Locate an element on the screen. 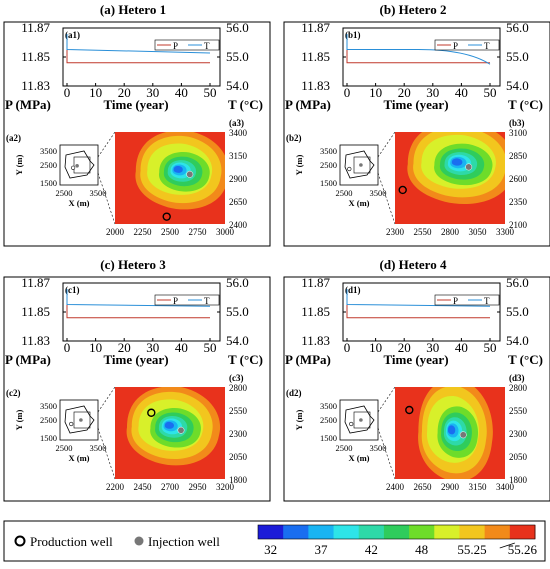 Image resolution: width=550 pixels, height=569 pixels. map-label: (d3) is located at coordinates (517, 378).